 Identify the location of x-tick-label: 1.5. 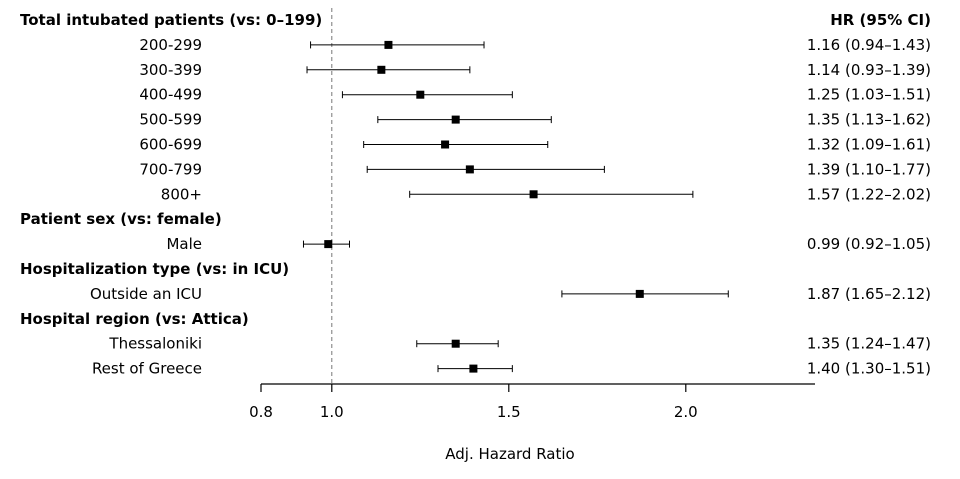
(509, 412).